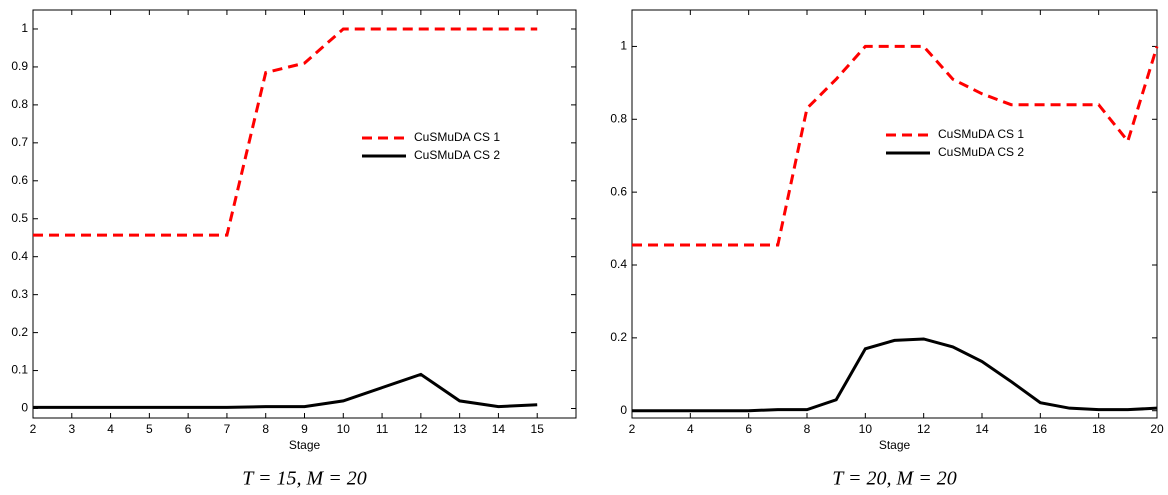  I want to click on y-tick-label: 0.3, so click(19, 294).